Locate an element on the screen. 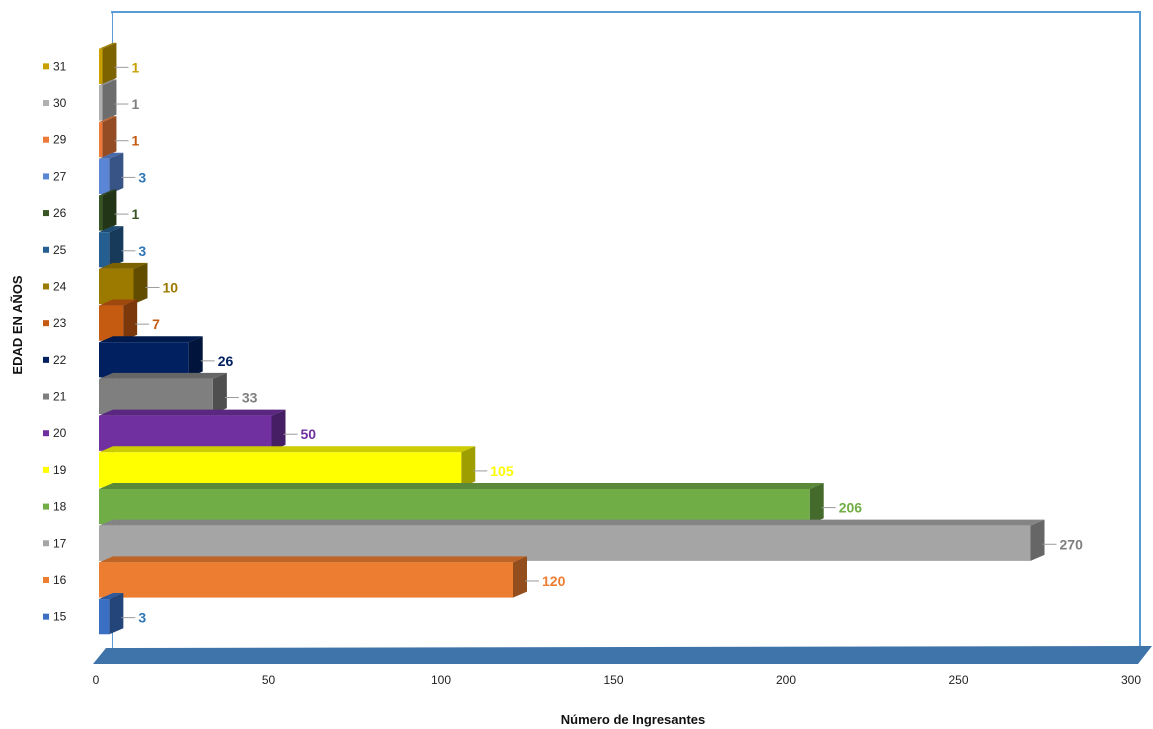  category-label-21: 21 is located at coordinates (60, 397).